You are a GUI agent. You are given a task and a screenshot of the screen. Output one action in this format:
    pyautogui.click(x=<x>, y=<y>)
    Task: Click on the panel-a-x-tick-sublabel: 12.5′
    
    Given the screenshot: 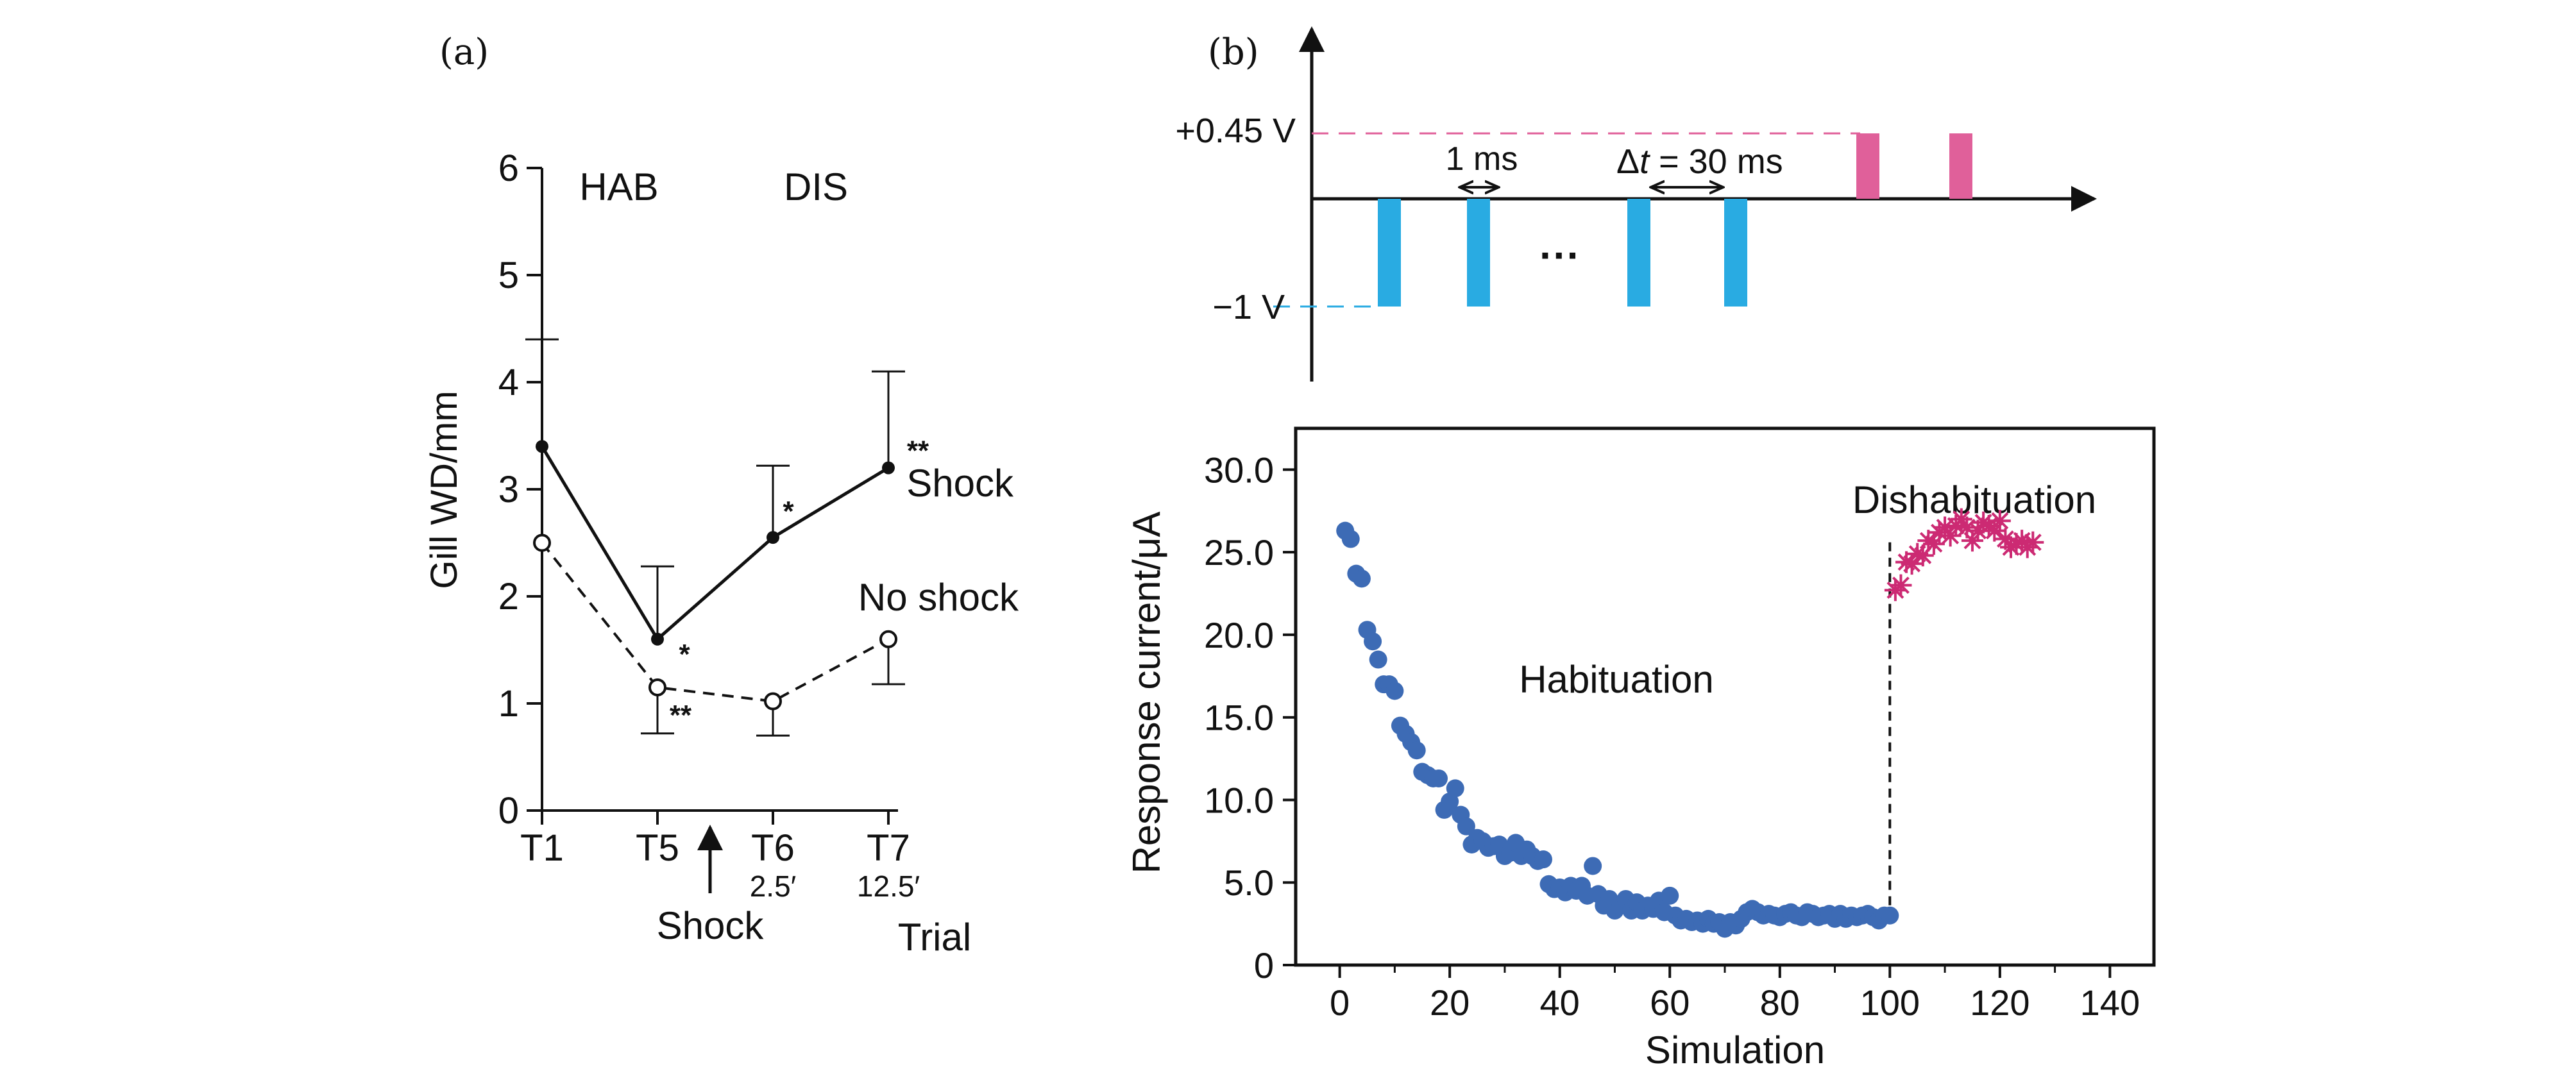 What is the action you would take?
    pyautogui.click(x=888, y=886)
    